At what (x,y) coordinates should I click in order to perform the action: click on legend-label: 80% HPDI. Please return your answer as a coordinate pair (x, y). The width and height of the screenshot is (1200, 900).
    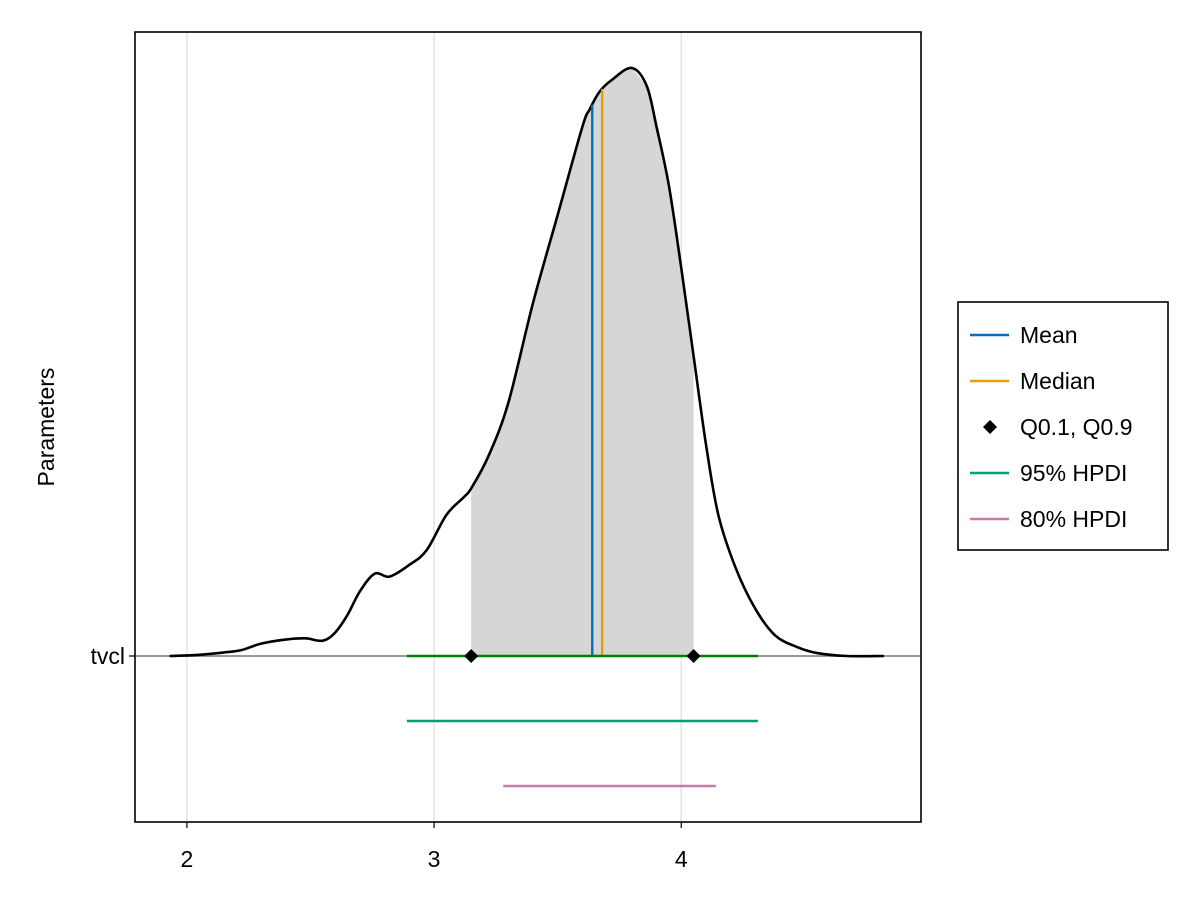
    Looking at the image, I should click on (1073, 519).